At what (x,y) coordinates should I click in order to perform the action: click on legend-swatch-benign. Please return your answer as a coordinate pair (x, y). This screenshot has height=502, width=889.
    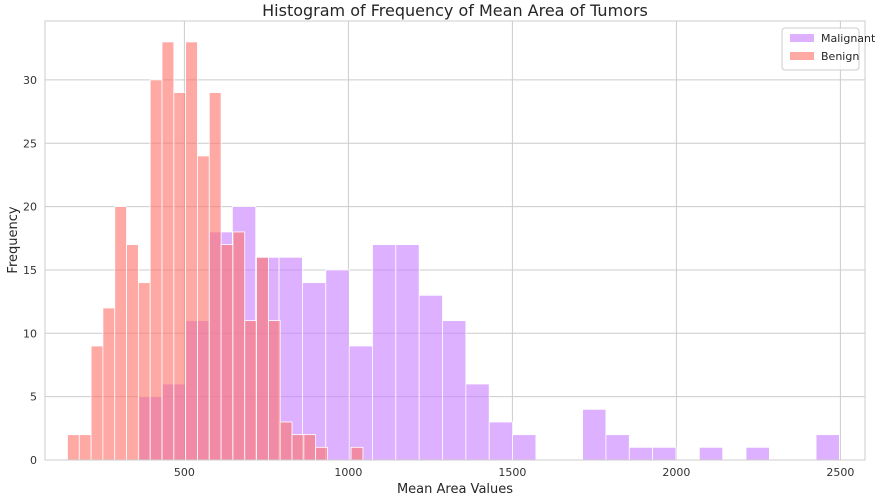
    Looking at the image, I should click on (802, 56).